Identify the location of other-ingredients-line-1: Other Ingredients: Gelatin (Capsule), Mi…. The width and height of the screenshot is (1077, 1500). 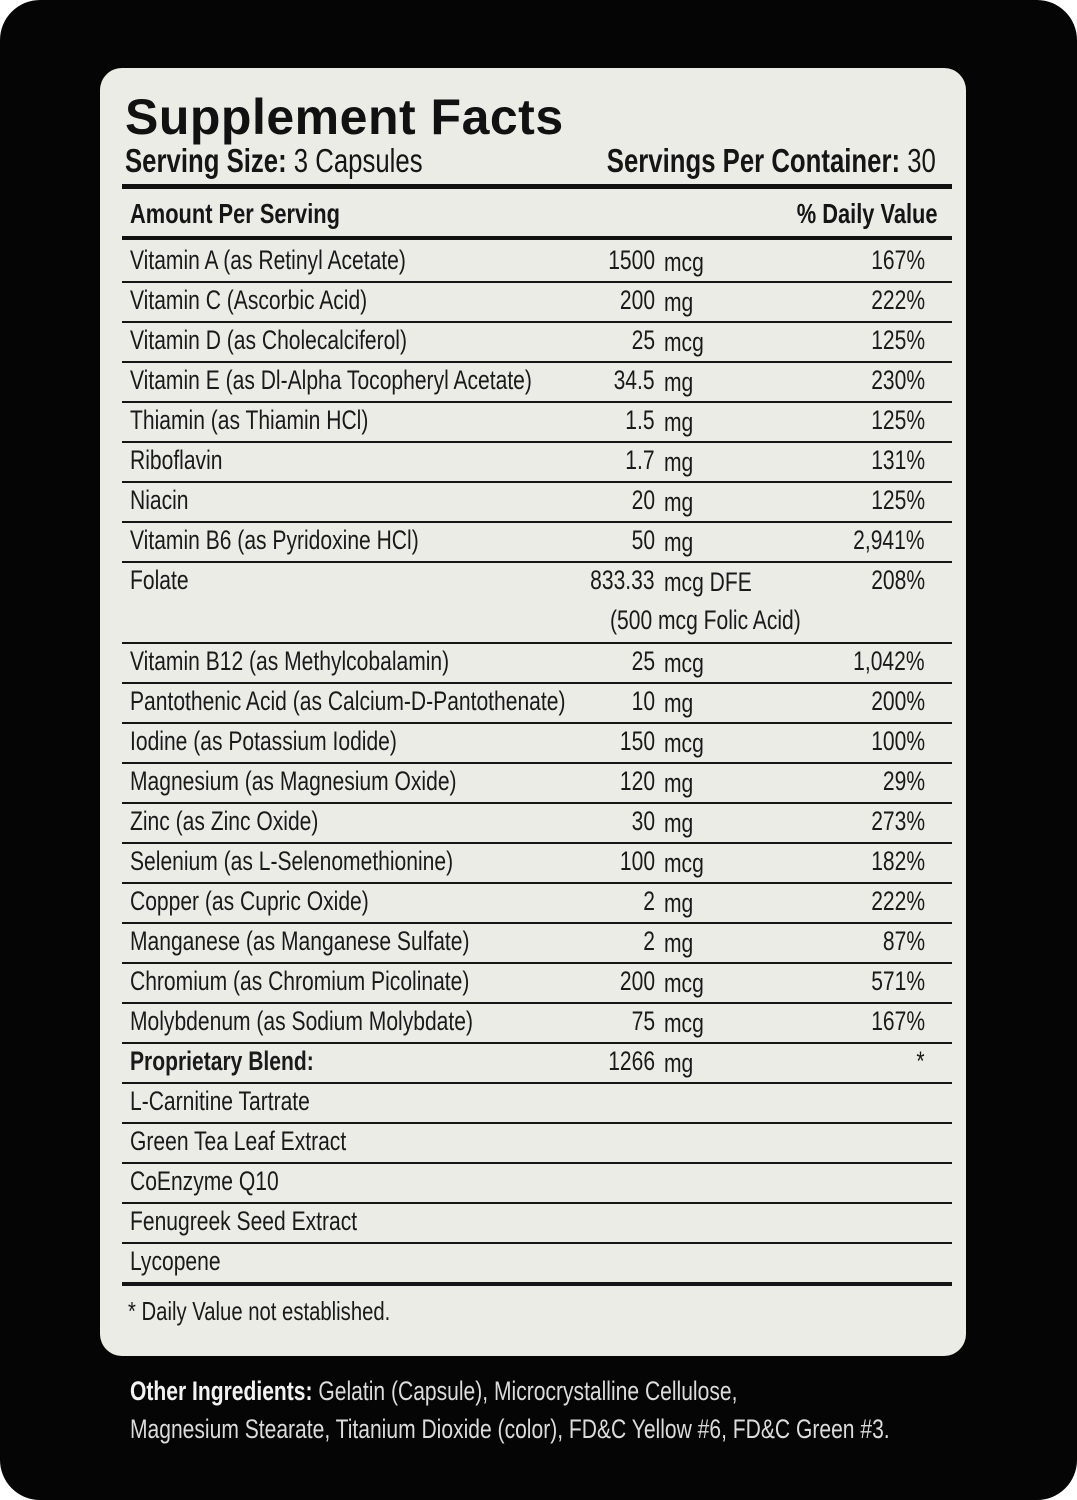
(434, 1391).